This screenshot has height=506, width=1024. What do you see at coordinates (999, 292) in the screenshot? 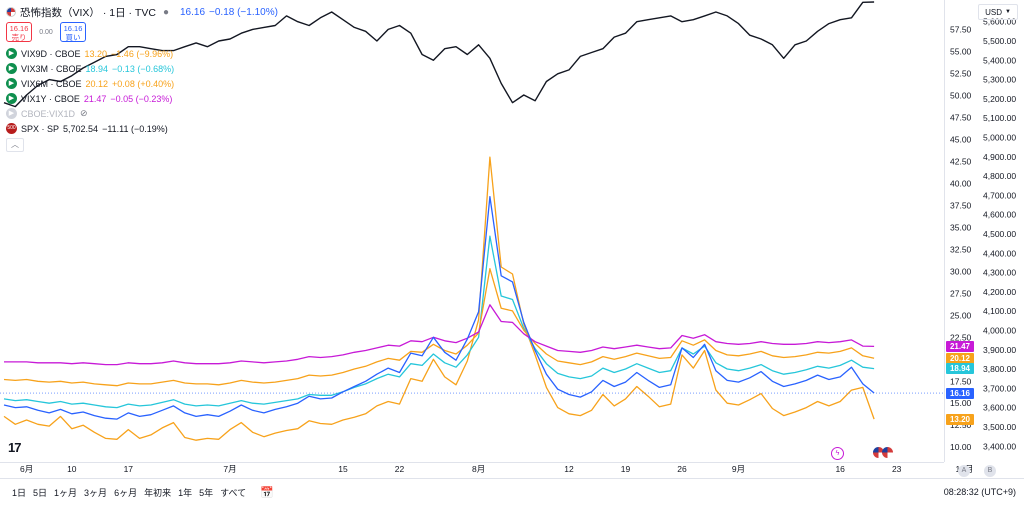
I see `right-axis-tick: 4,200.00` at bounding box center [999, 292].